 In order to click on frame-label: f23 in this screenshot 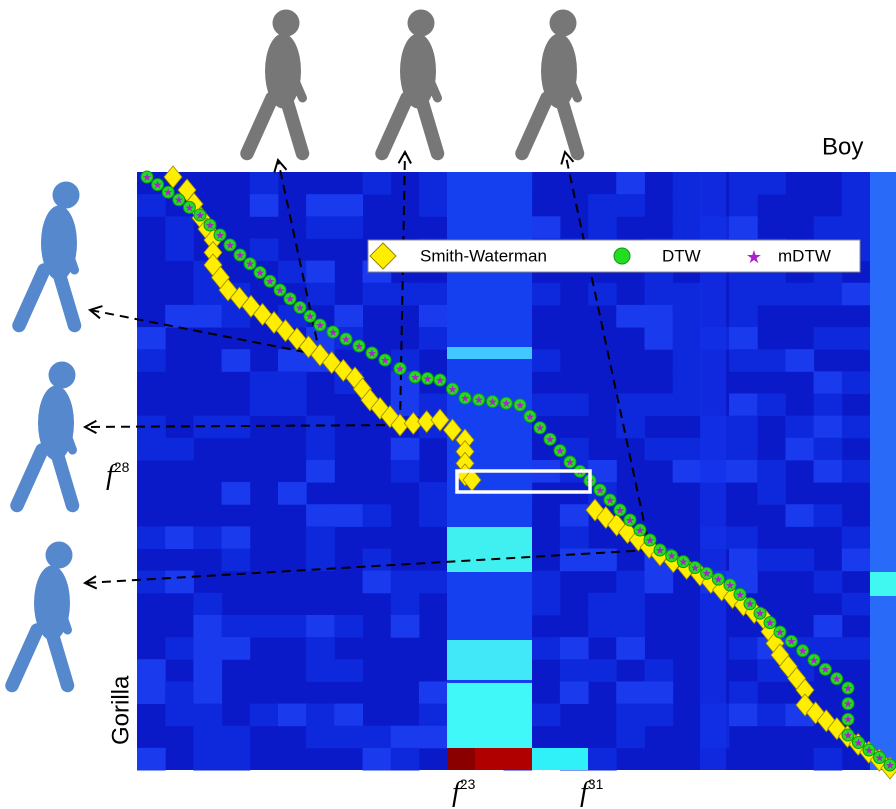, I will do `click(464, 792)`.